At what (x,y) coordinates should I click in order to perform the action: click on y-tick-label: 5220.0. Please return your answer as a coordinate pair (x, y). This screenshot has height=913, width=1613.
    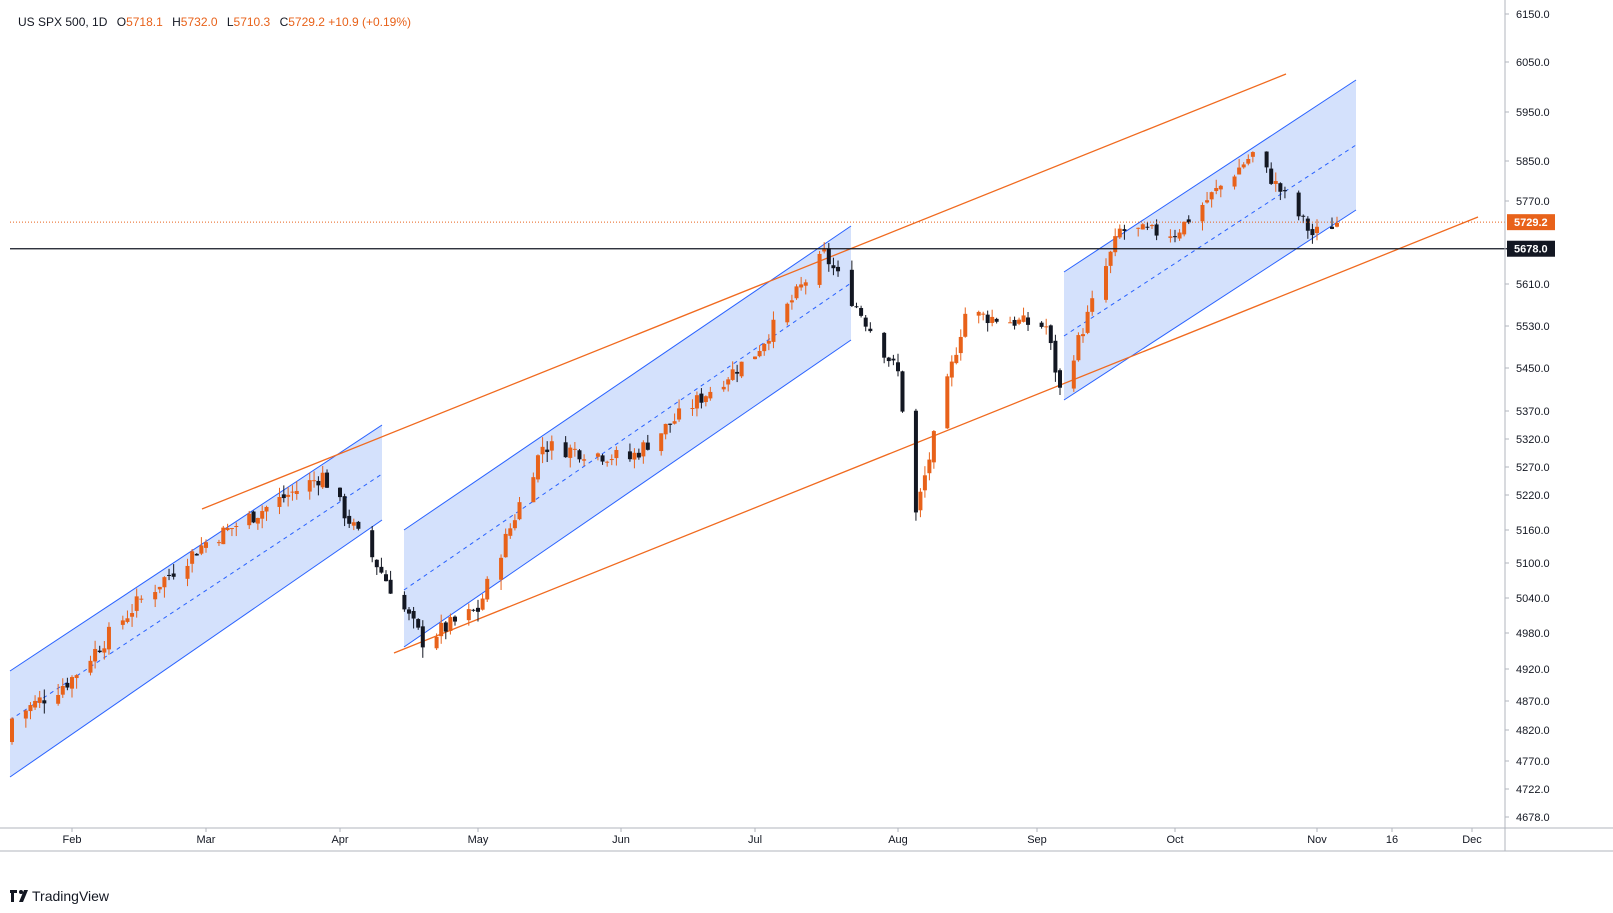
    Looking at the image, I should click on (1533, 496).